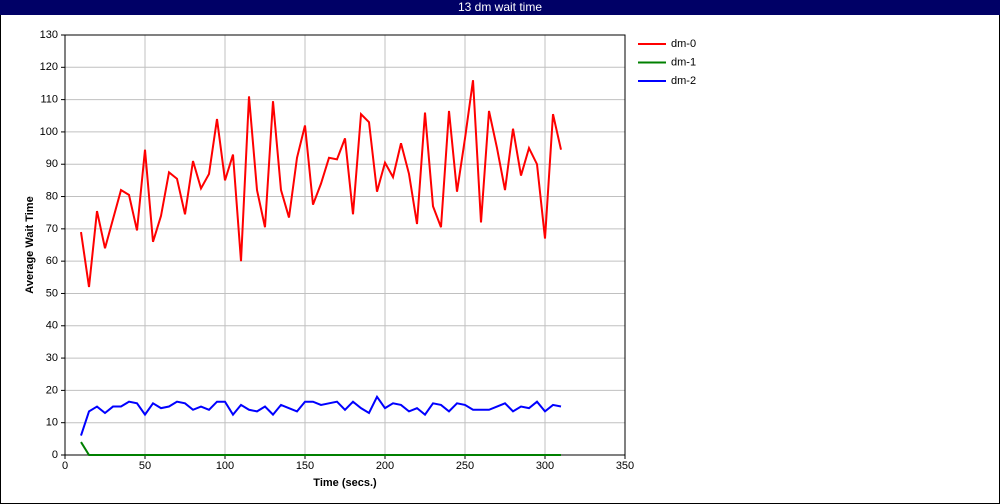  I want to click on y-tick-label: 120, so click(49, 67).